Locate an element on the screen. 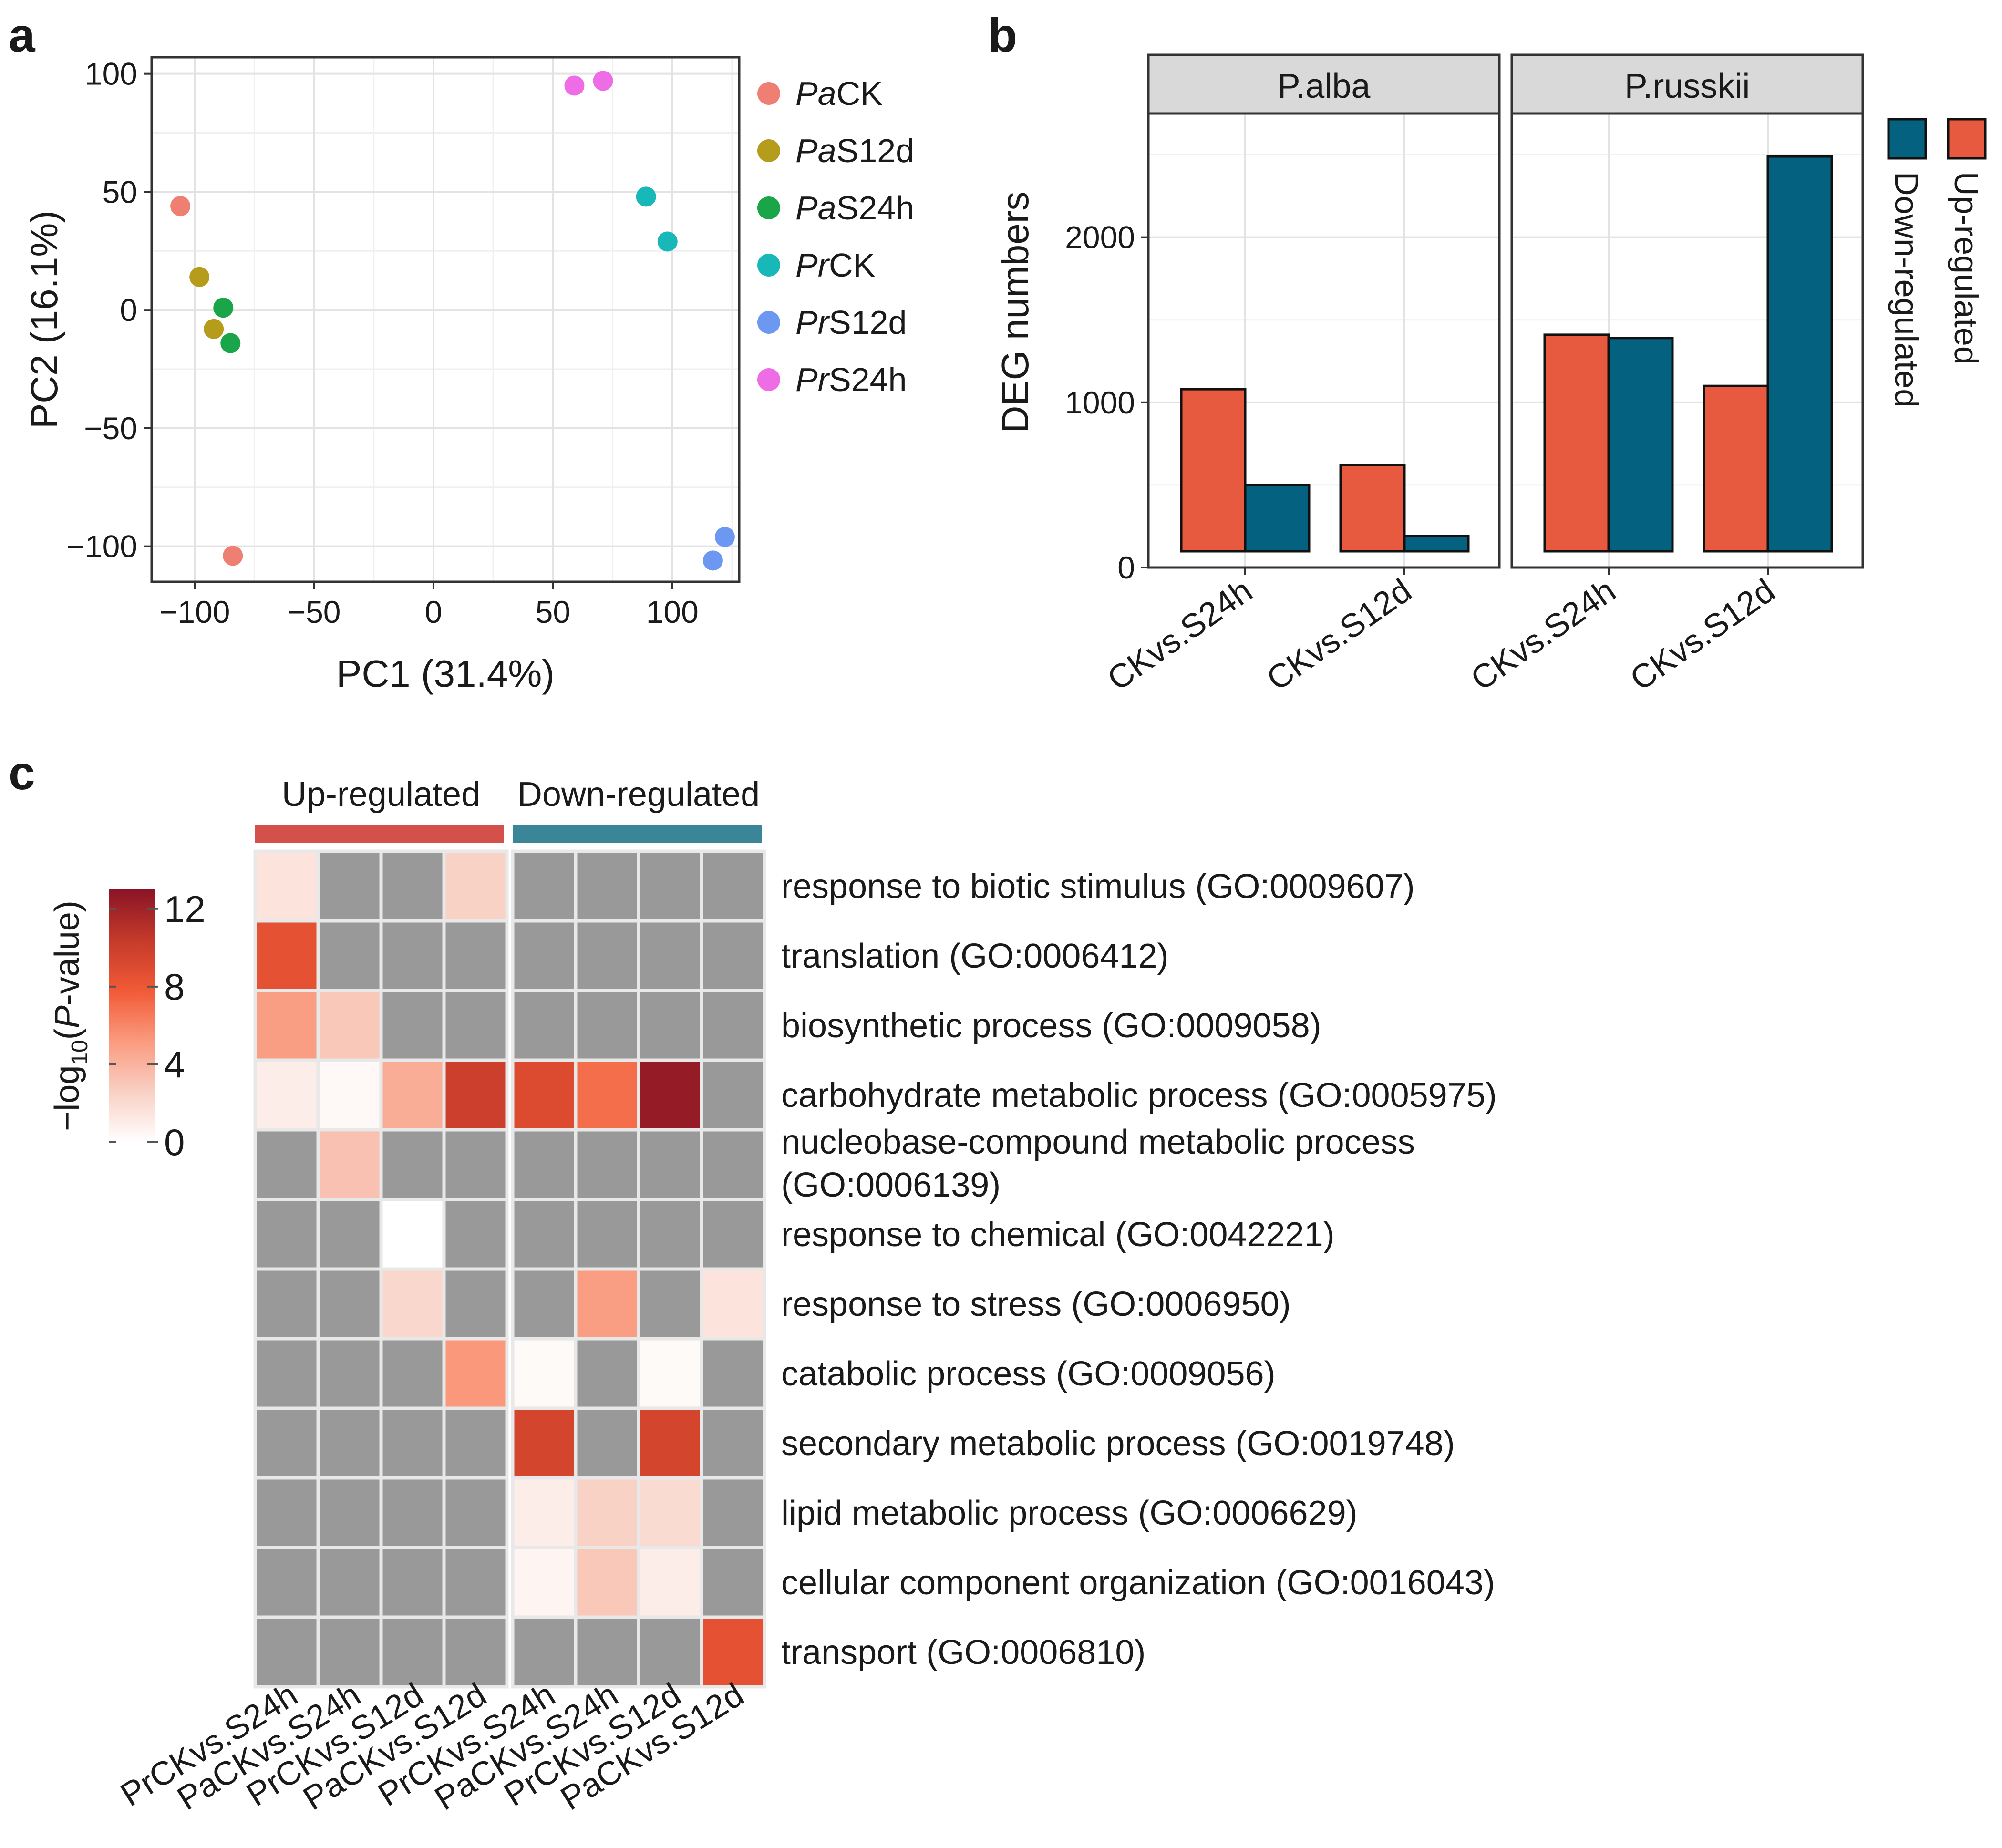 Image resolution: width=2002 pixels, height=1848 pixels. pca-legend-label-PrS24h: PrS24h is located at coordinates (851, 379).